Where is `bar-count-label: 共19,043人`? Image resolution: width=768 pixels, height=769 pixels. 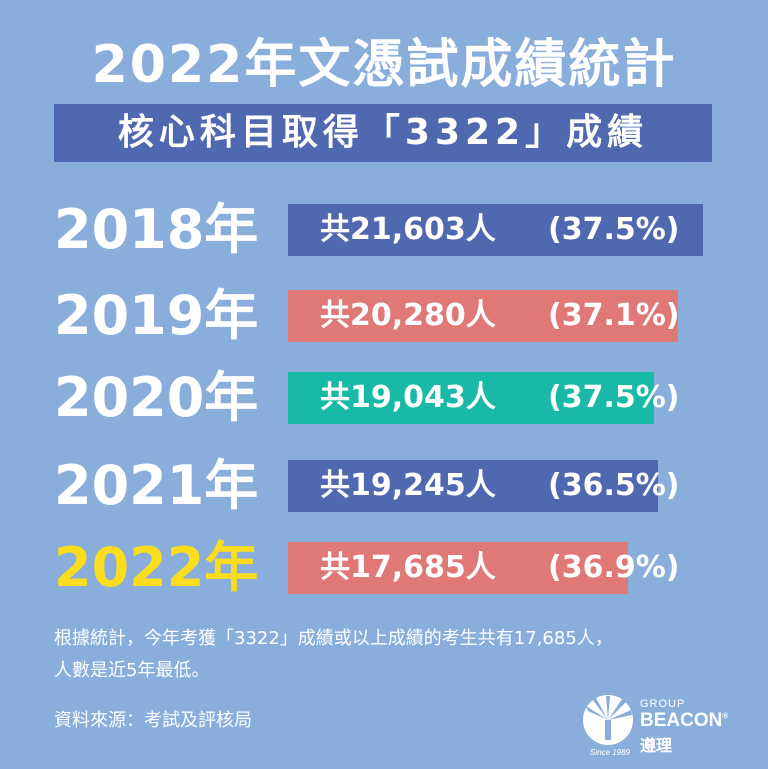 bar-count-label: 共19,043人 is located at coordinates (408, 397).